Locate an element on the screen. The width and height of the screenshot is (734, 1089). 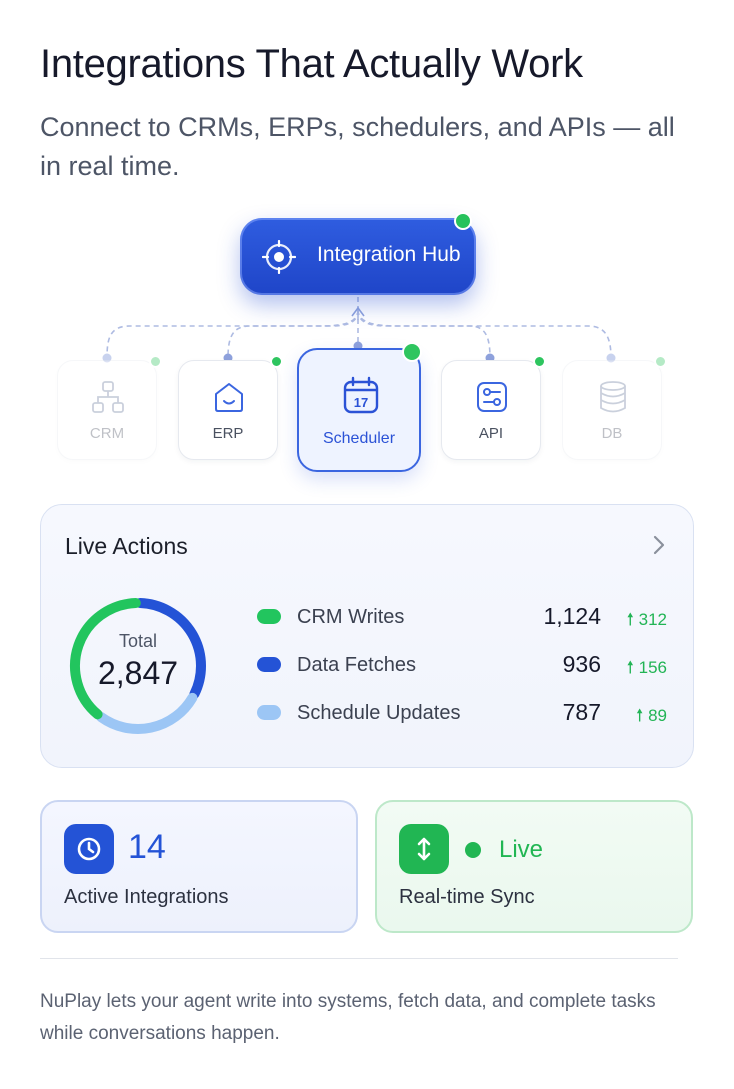
legend-name: CRM Writes is located at coordinates (351, 617).